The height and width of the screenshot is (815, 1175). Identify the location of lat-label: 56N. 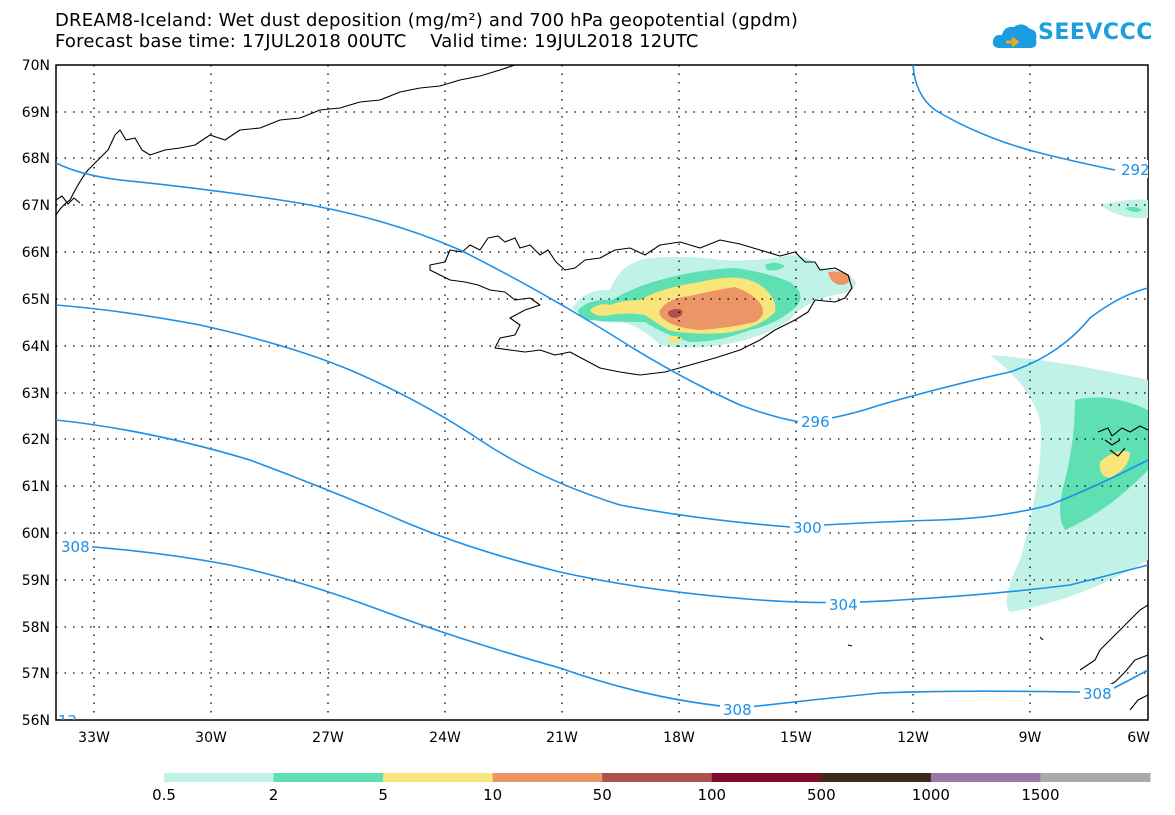
(36, 721).